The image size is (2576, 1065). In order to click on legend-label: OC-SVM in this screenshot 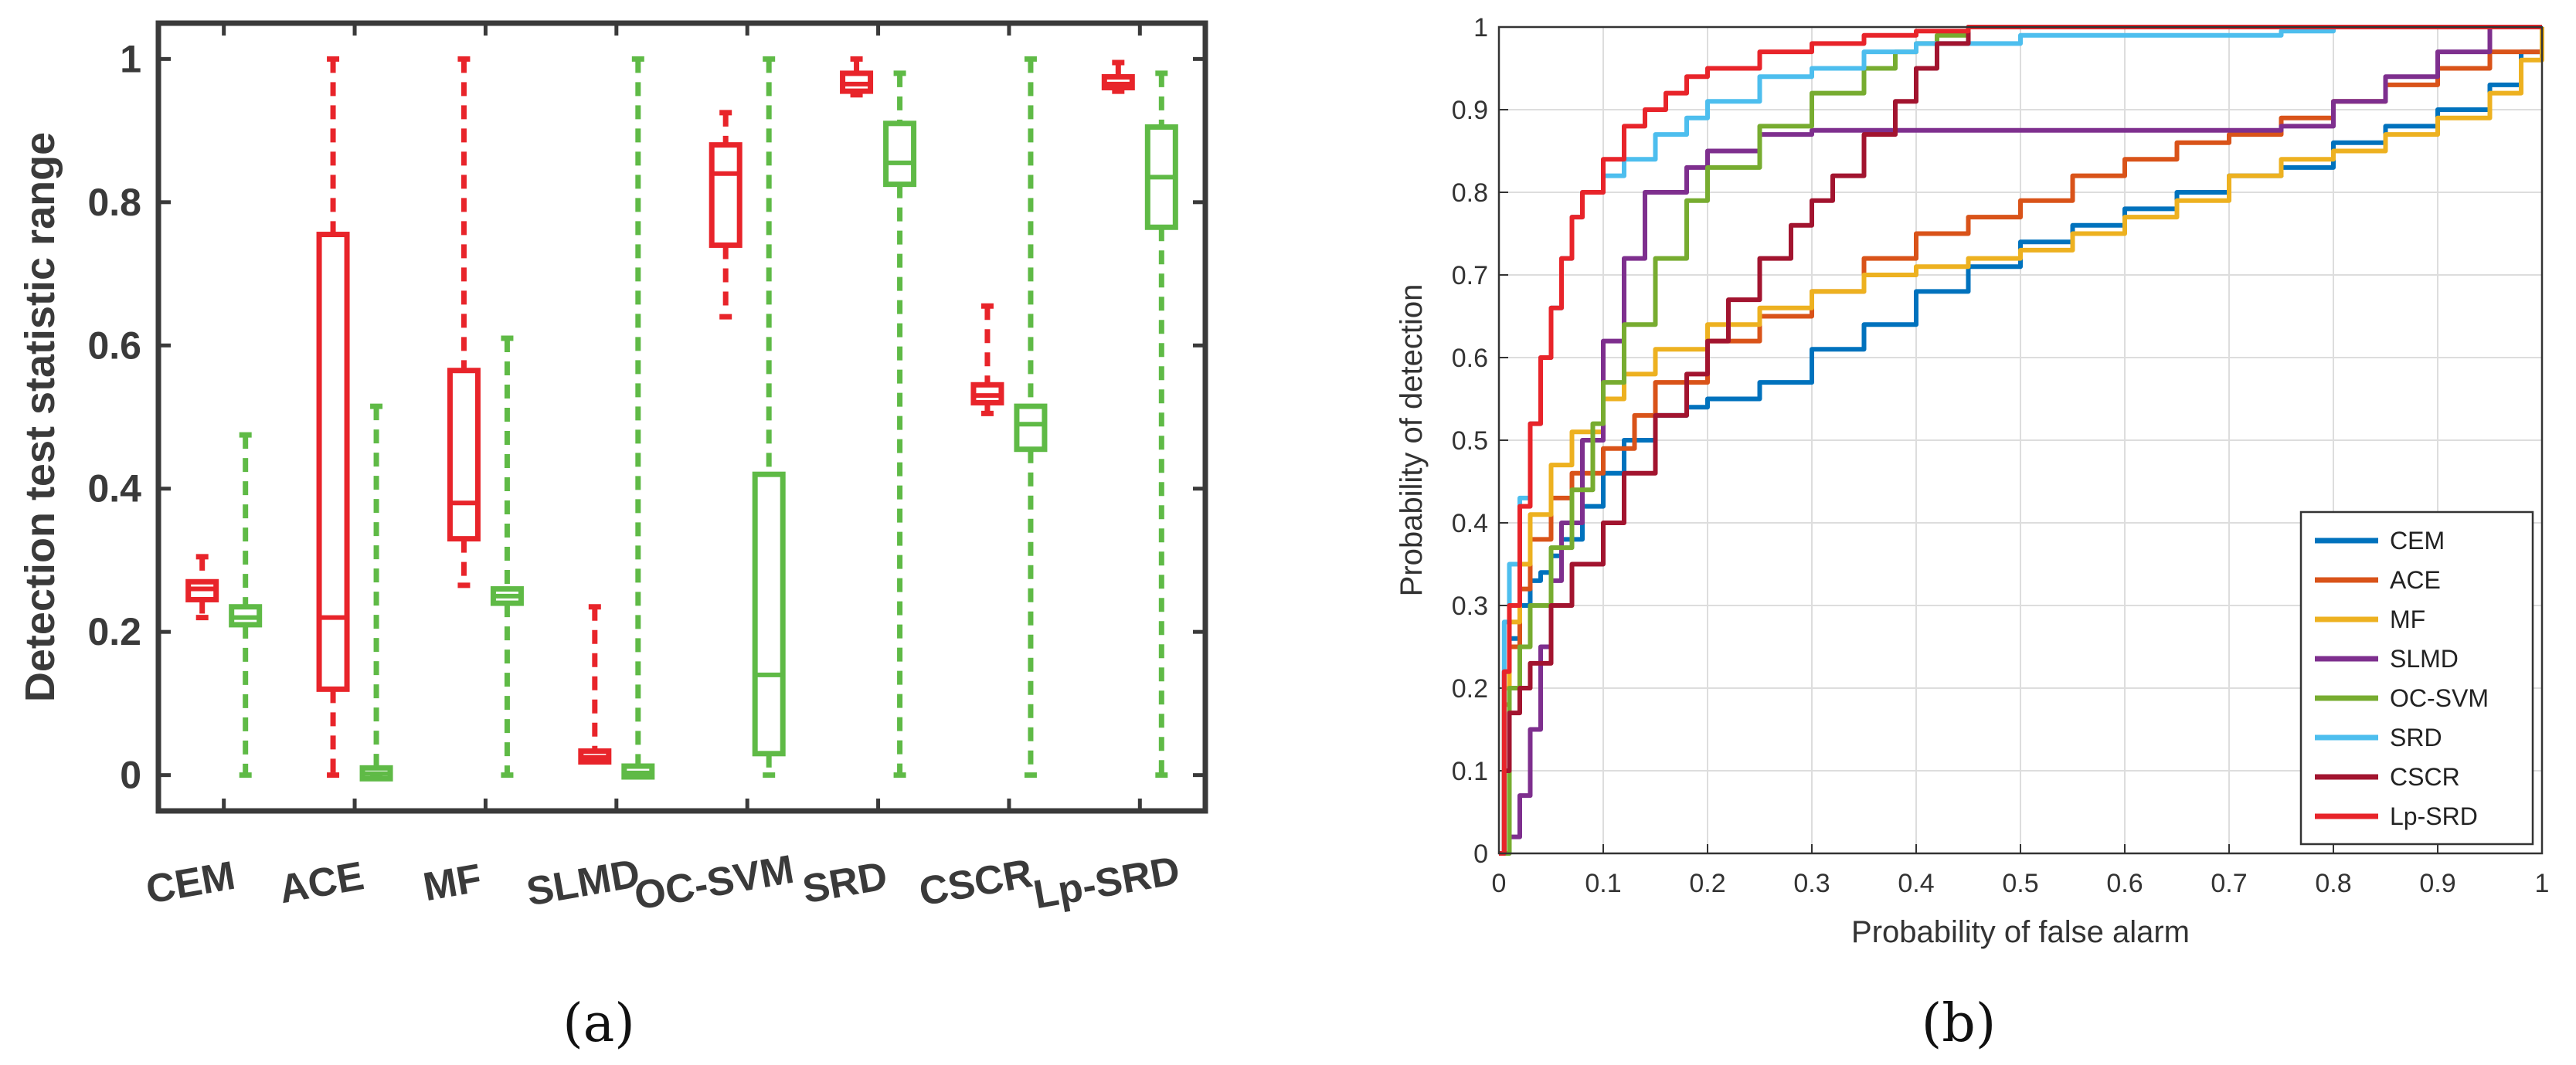, I will do `click(2439, 698)`.